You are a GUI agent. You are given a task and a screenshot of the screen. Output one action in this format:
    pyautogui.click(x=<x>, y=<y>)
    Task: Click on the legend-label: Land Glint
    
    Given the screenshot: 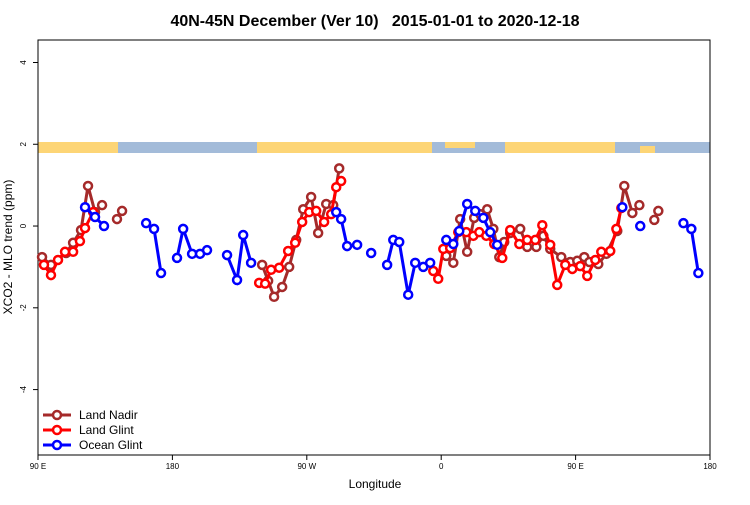 What is the action you would take?
    pyautogui.click(x=106, y=430)
    